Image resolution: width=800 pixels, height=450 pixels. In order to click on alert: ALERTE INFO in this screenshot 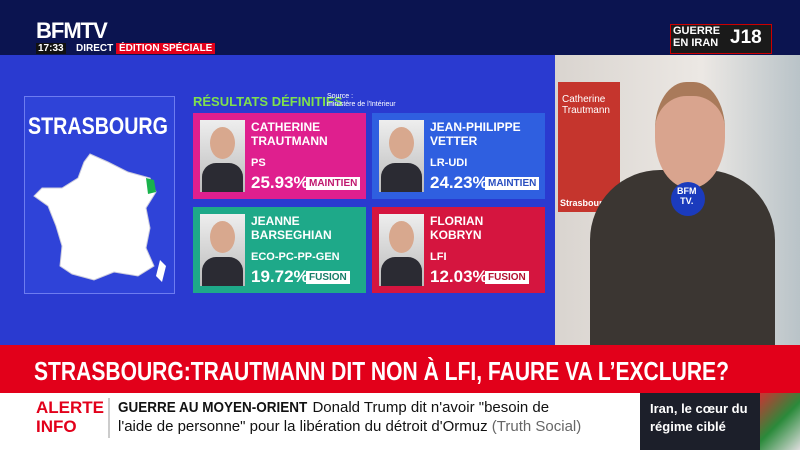, I will do `click(70, 417)`.